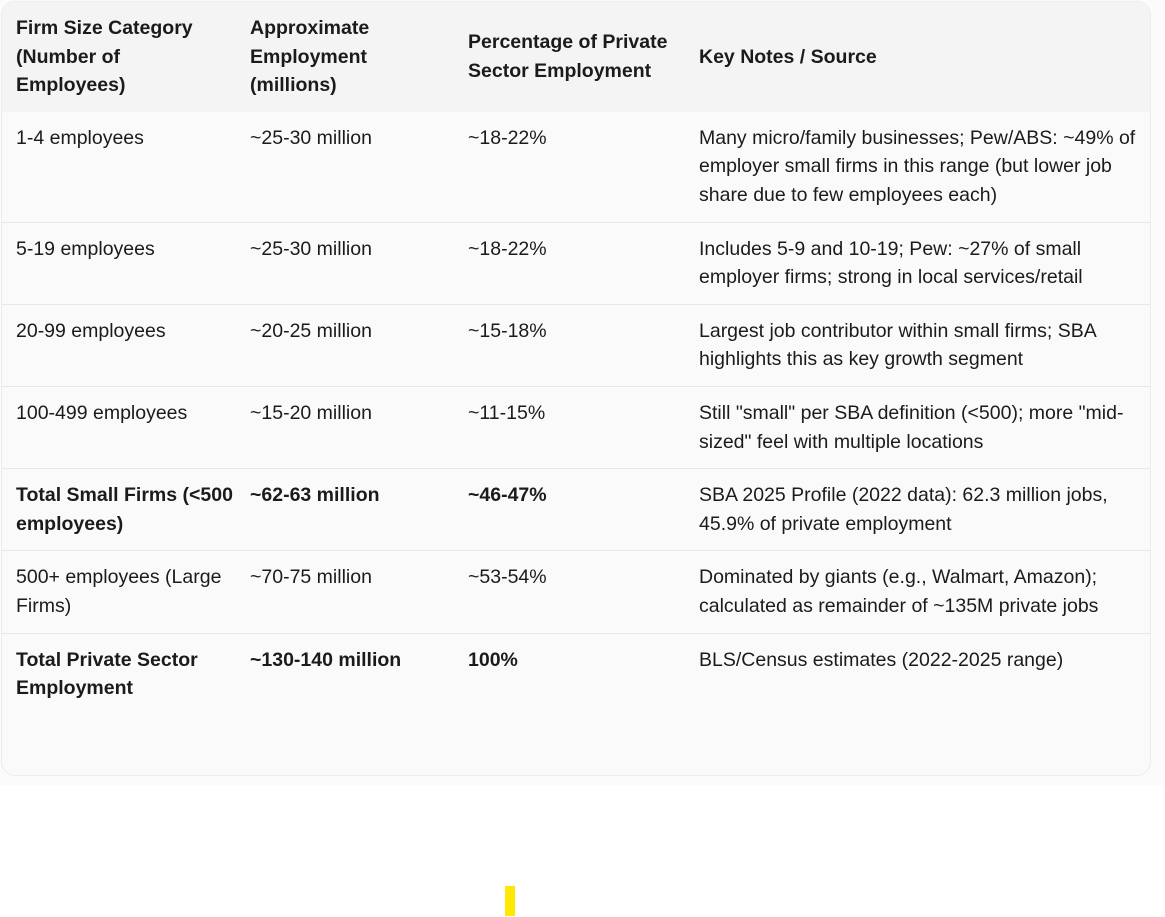 The height and width of the screenshot is (917, 1165). Describe the element at coordinates (569, 57) in the screenshot. I see `header-percentage: Percentage of Private Sector Employment` at that location.